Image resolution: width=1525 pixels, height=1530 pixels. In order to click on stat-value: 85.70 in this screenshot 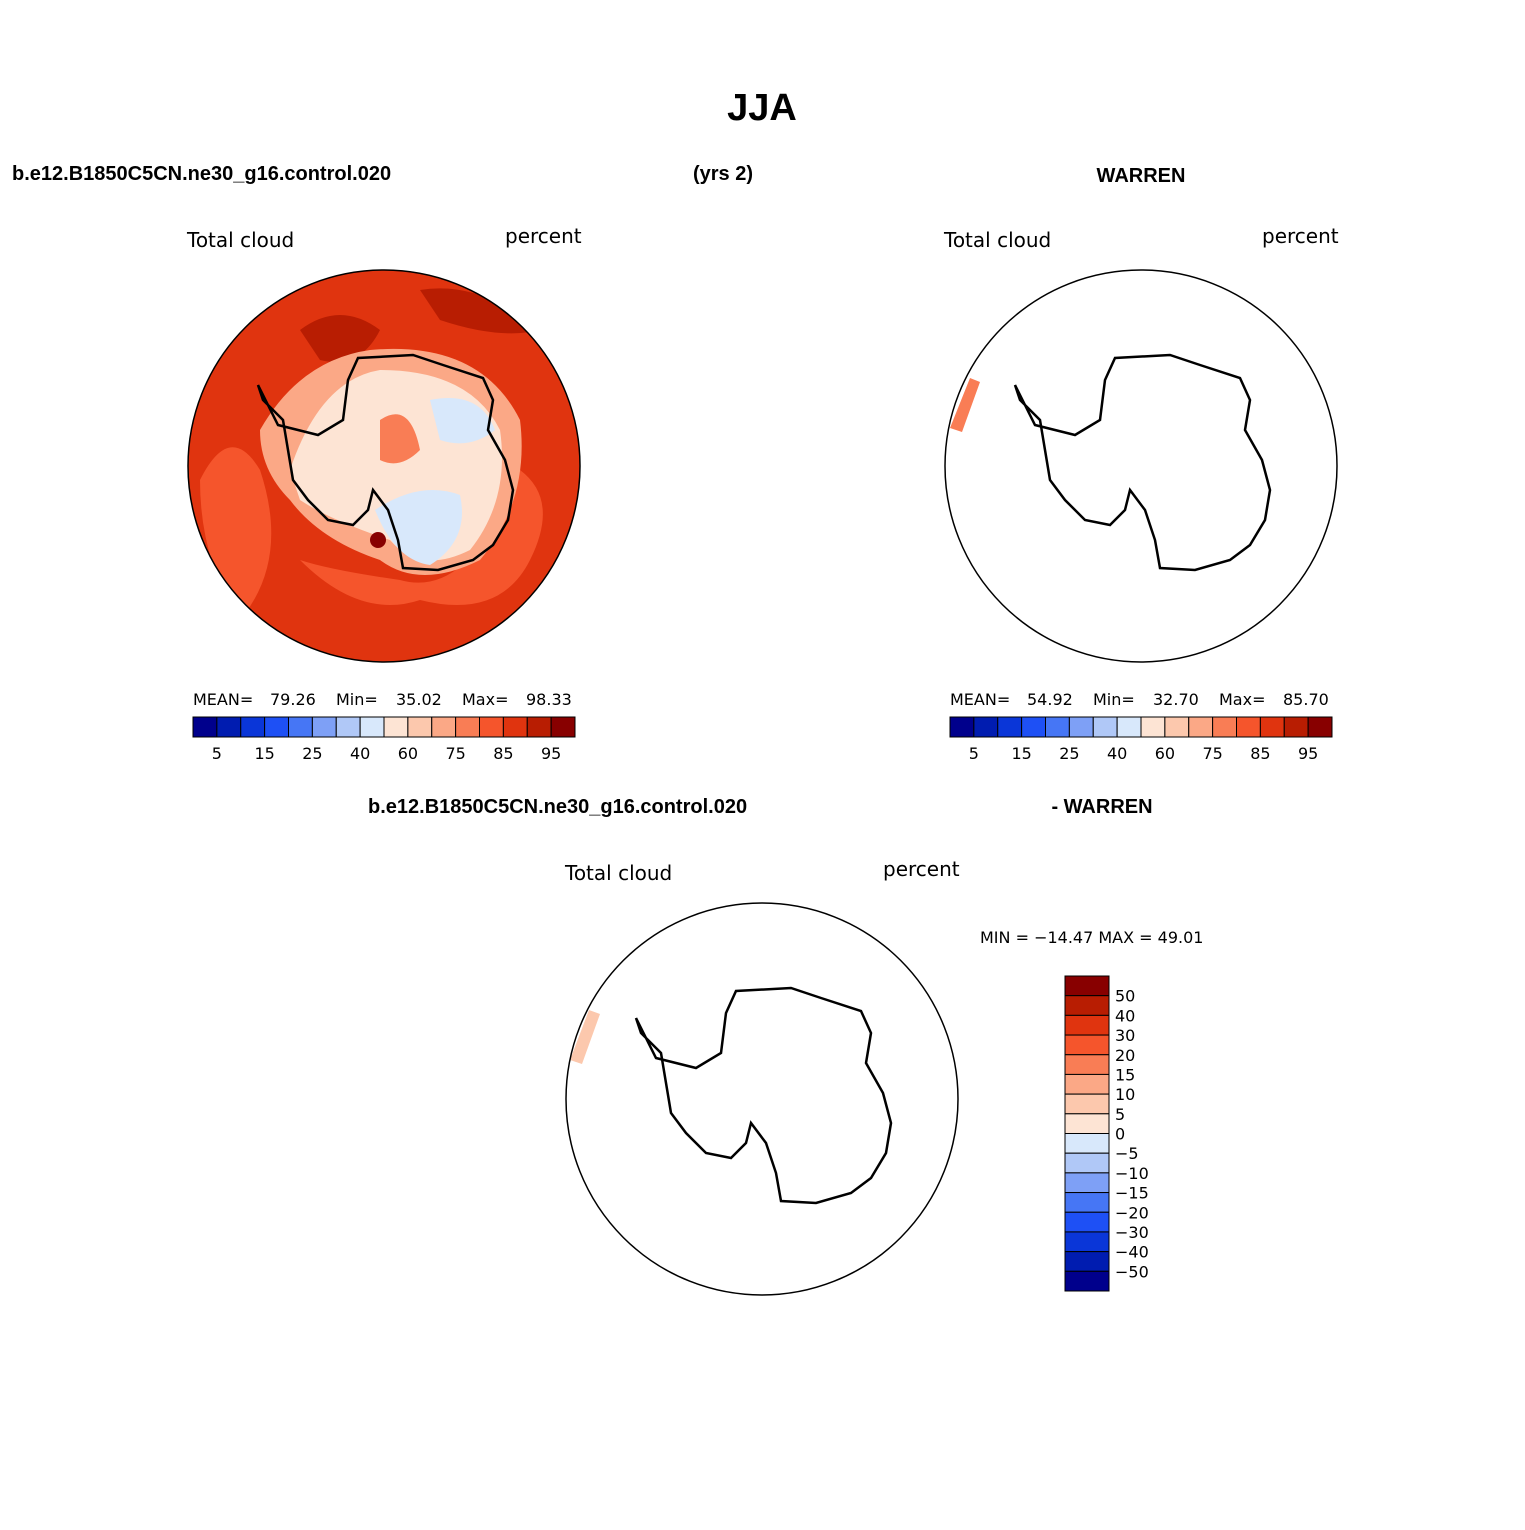, I will do `click(1306, 699)`.